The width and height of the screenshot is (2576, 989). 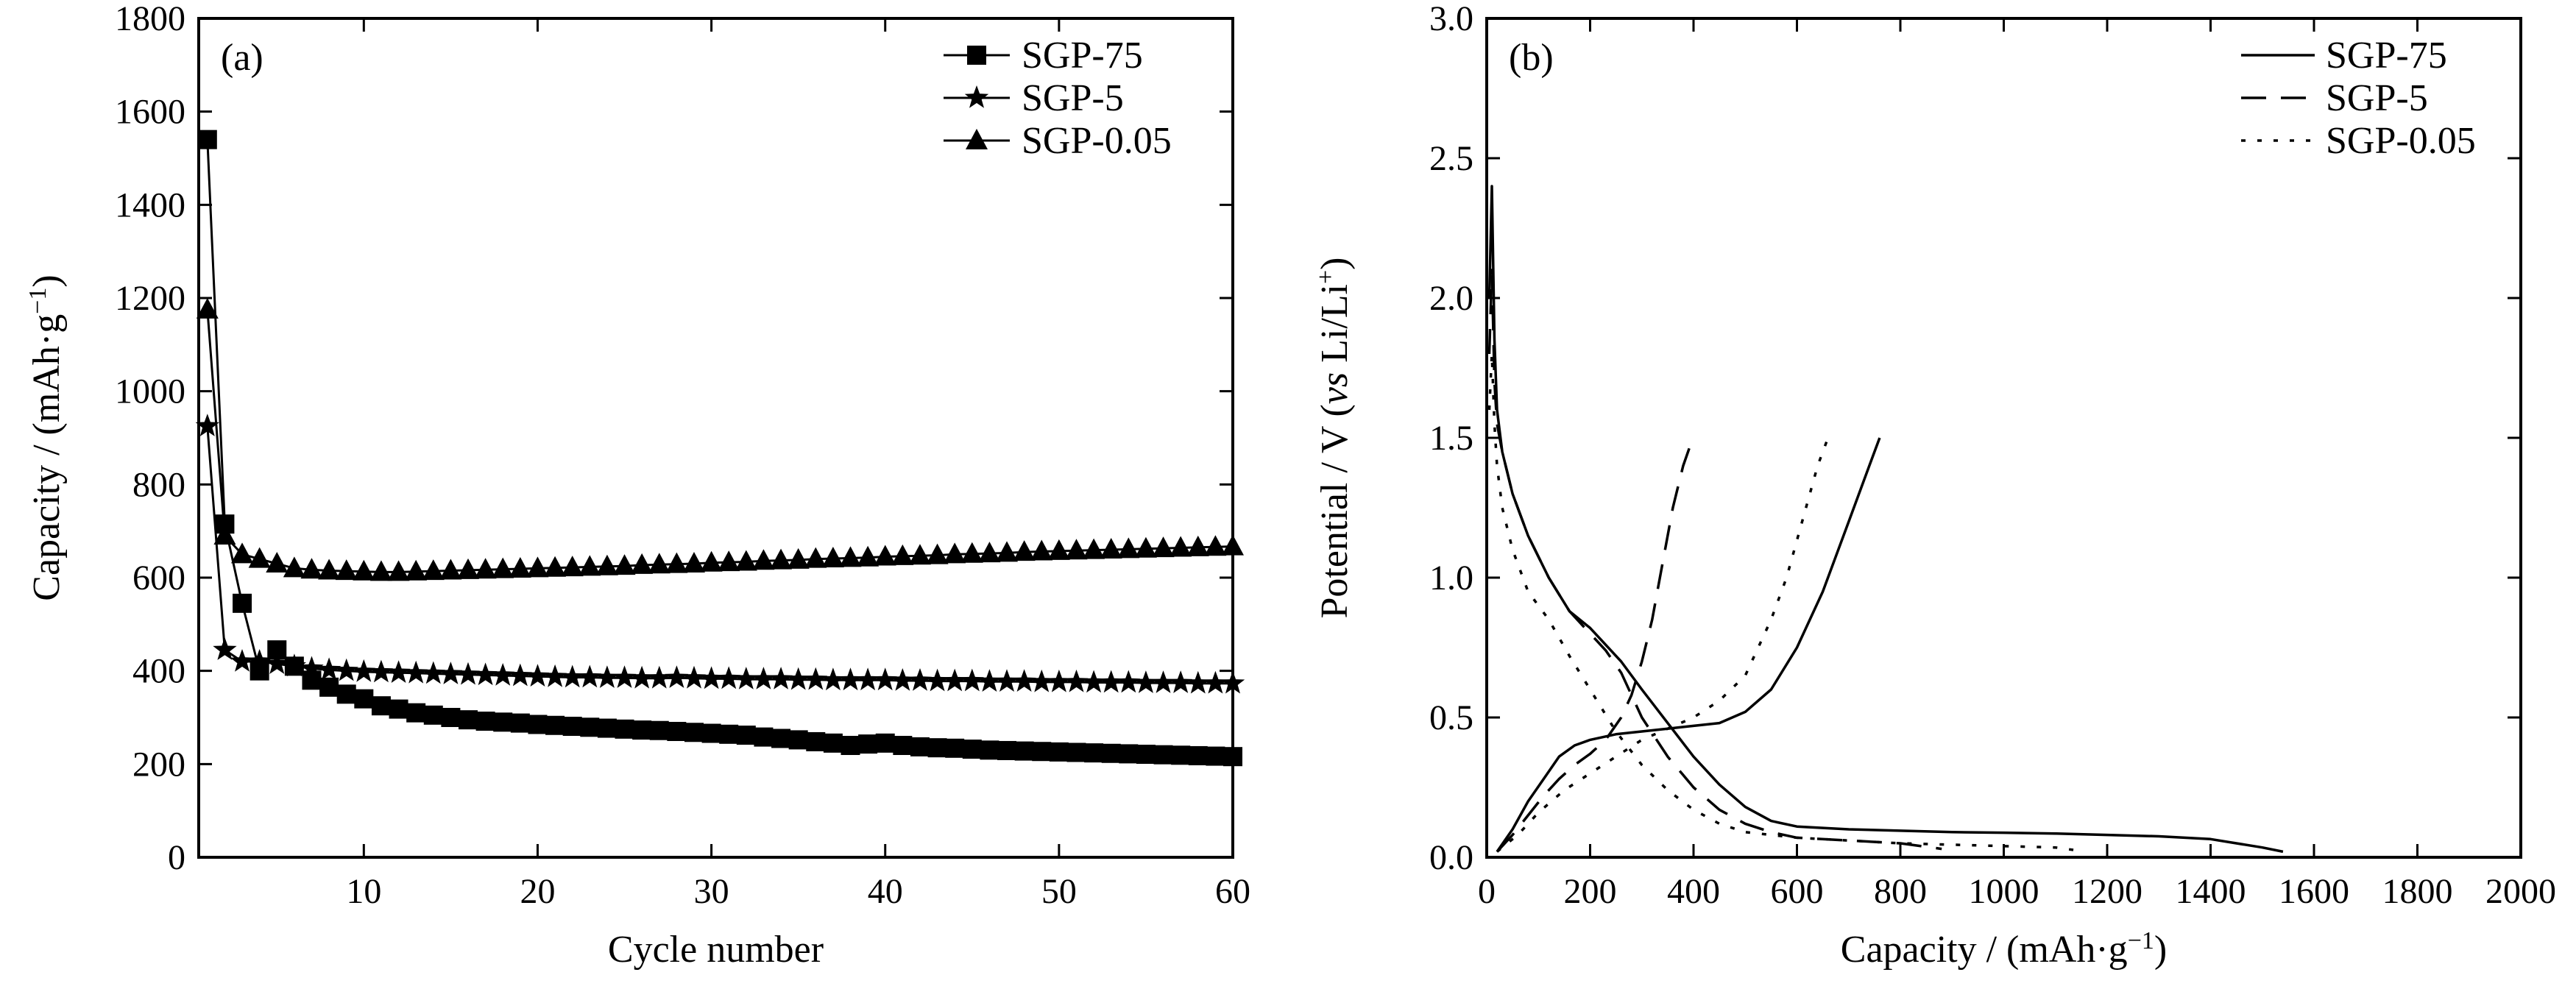 I want to click on panel-b-x-axis-title-main: Capacity / (mAh·g, so click(x=1984, y=950).